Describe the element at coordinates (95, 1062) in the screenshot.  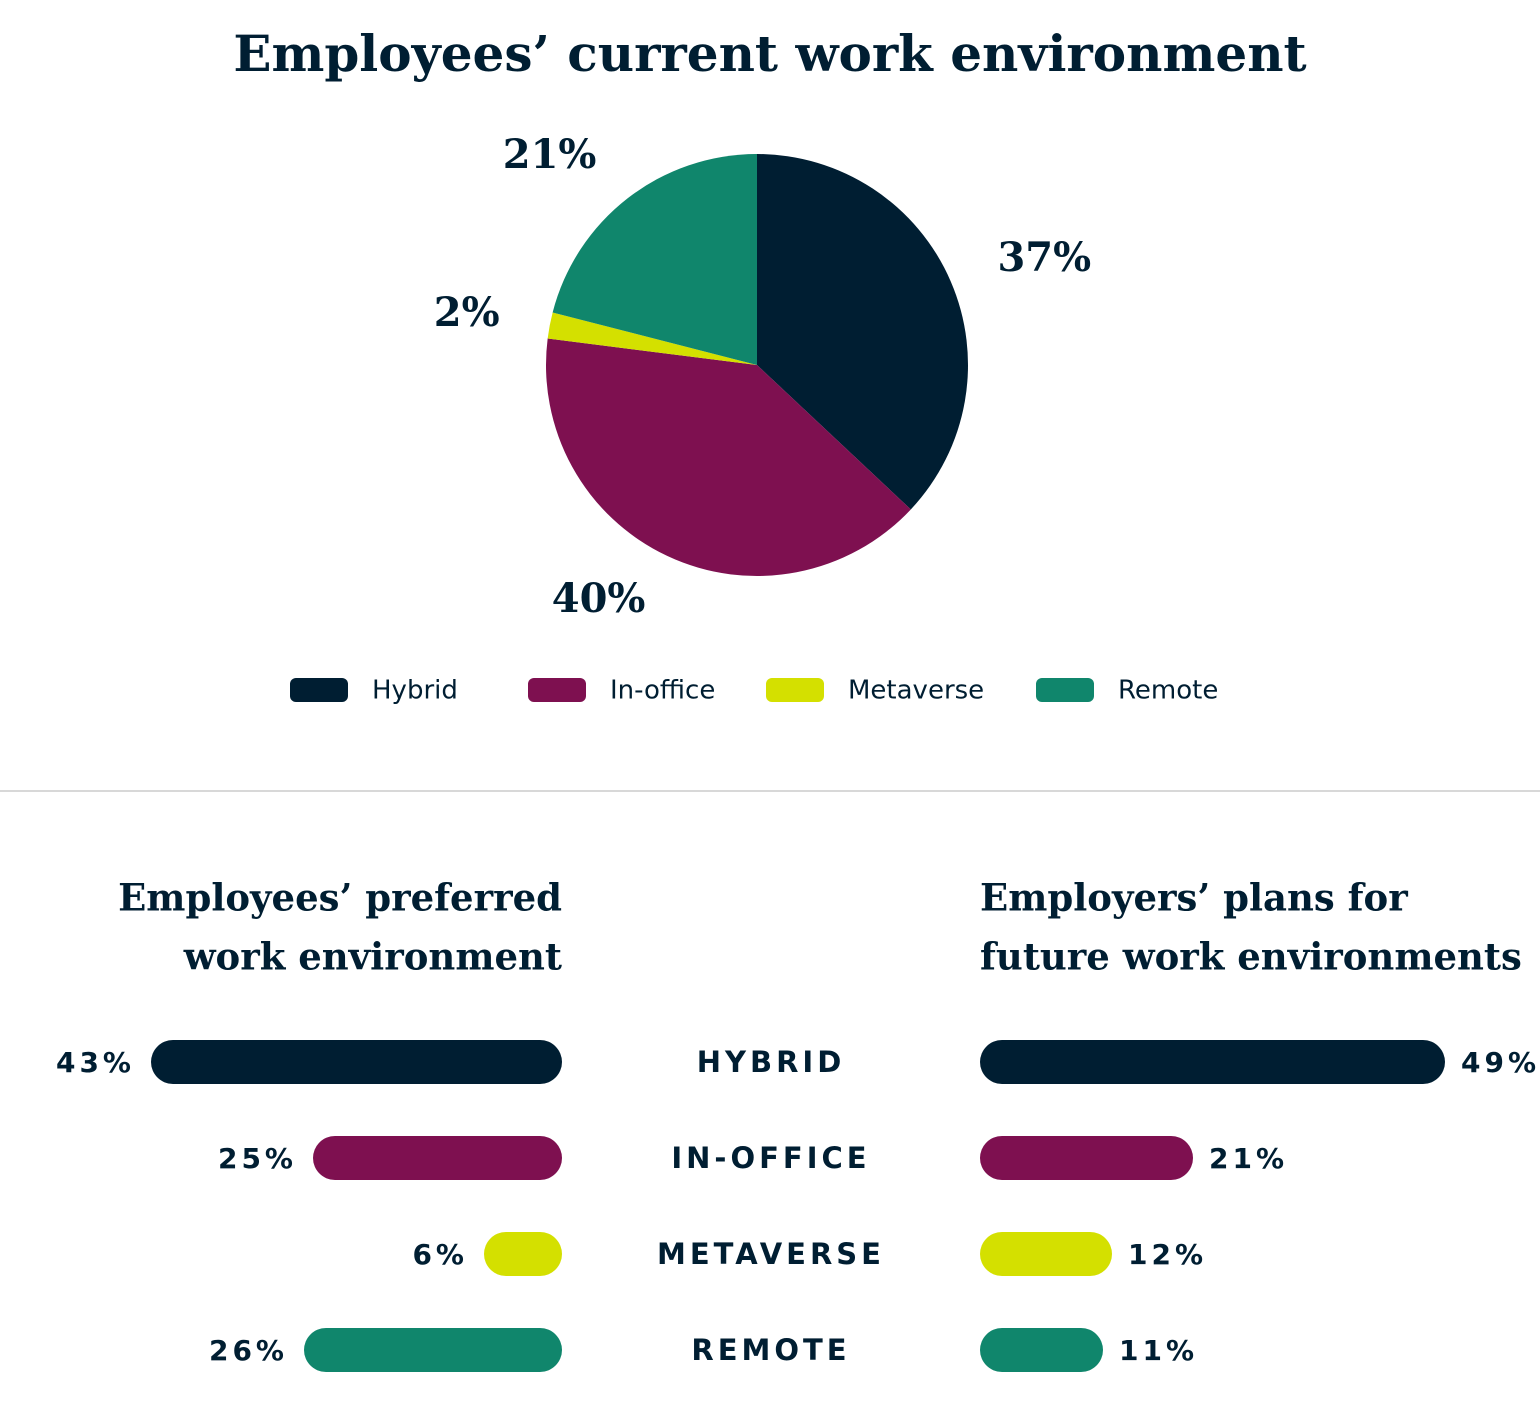
I see `value-label: 43%` at that location.